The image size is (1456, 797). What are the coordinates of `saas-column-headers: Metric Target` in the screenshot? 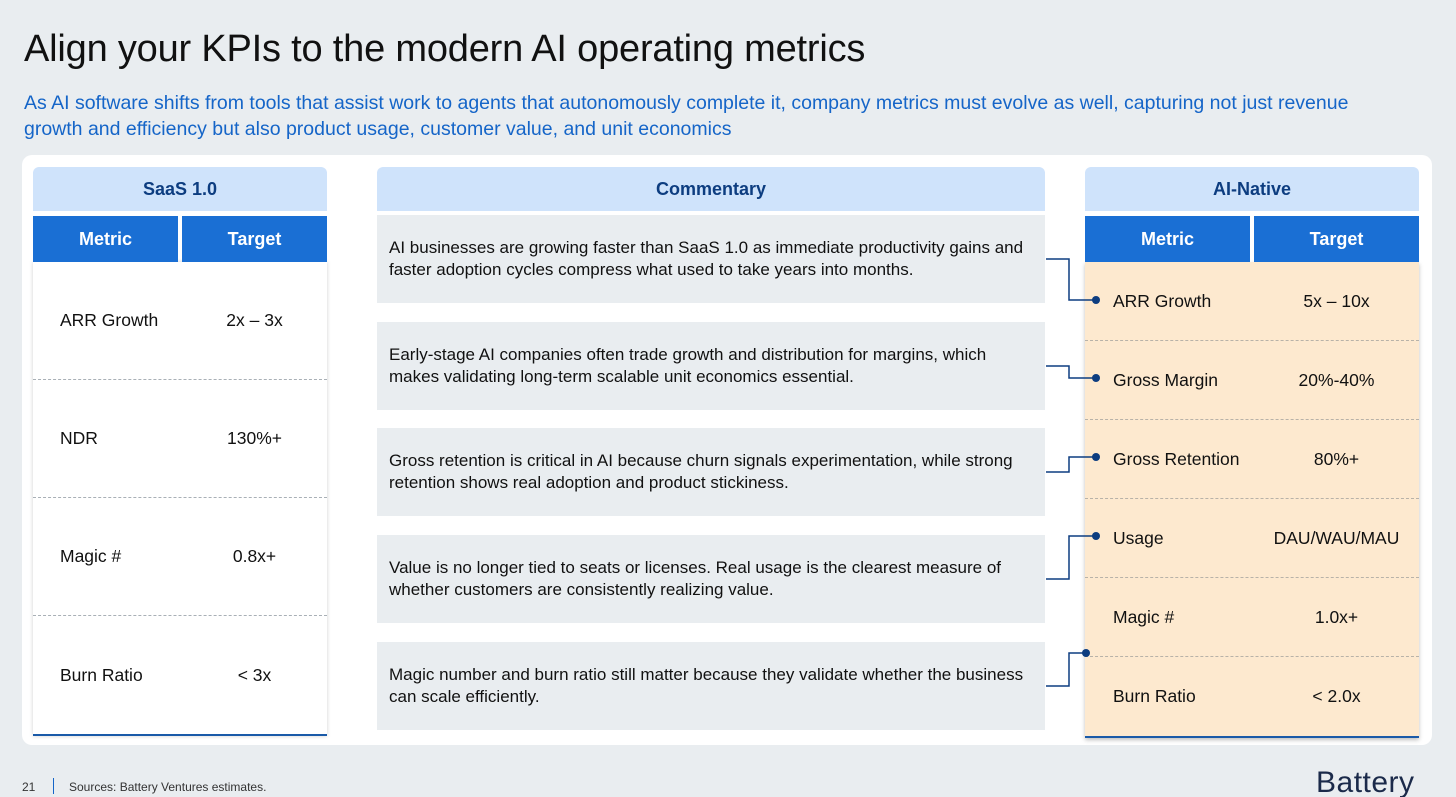 It's located at (180, 239).